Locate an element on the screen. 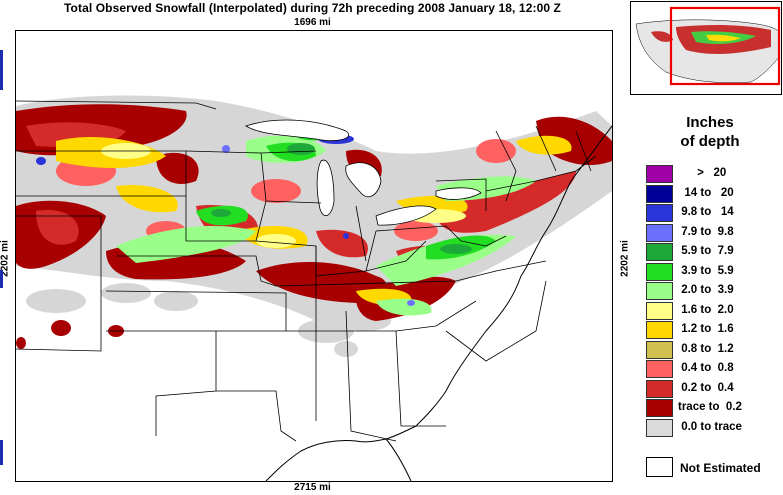  right-dimension-label: 2202 mi is located at coordinates (625, 258).